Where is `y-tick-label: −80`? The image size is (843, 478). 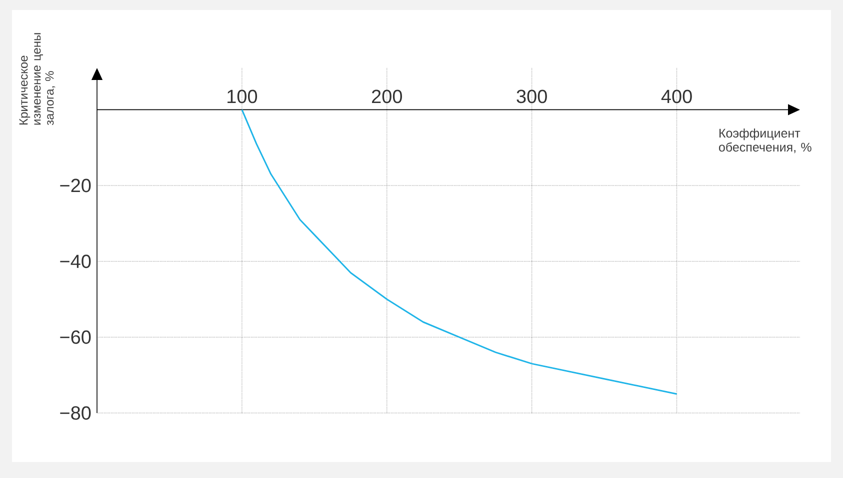 y-tick-label: −80 is located at coordinates (75, 413).